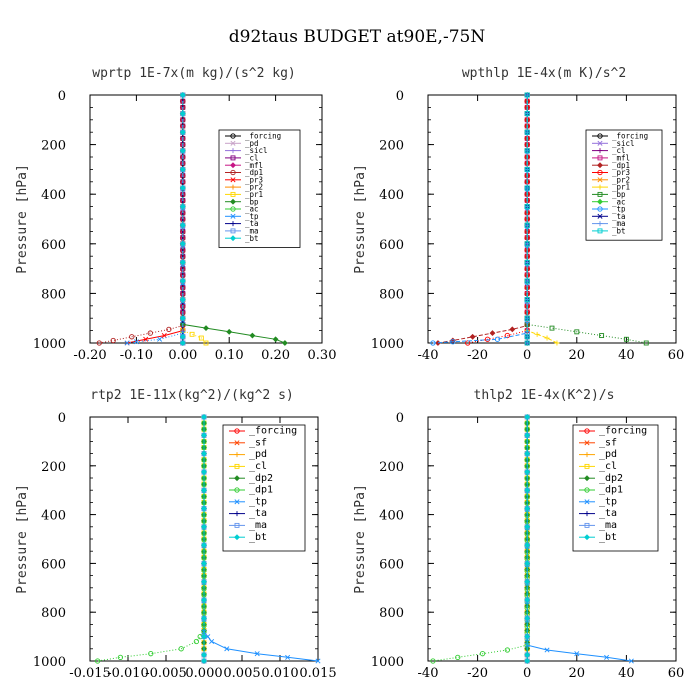  I want to click on x-tick-label: 60, so click(676, 355).